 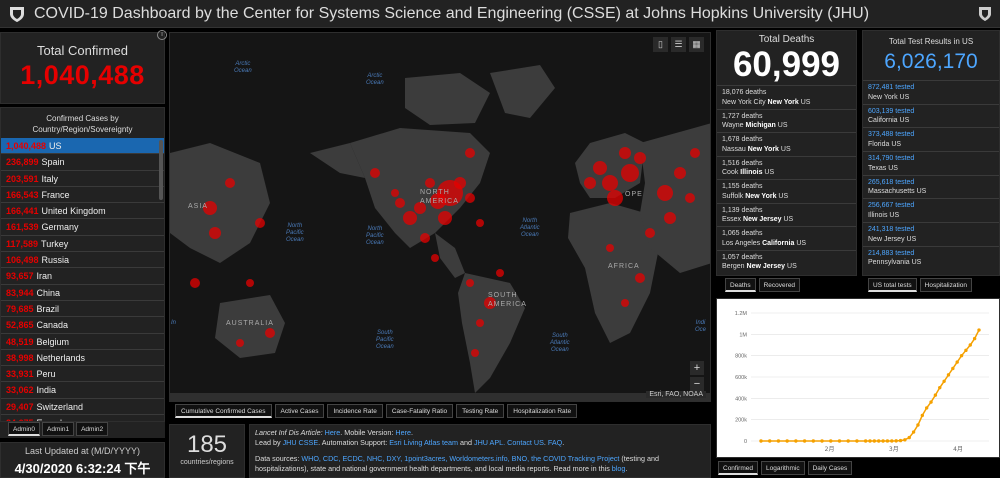 I want to click on zoom-out-button: −, so click(x=697, y=384).